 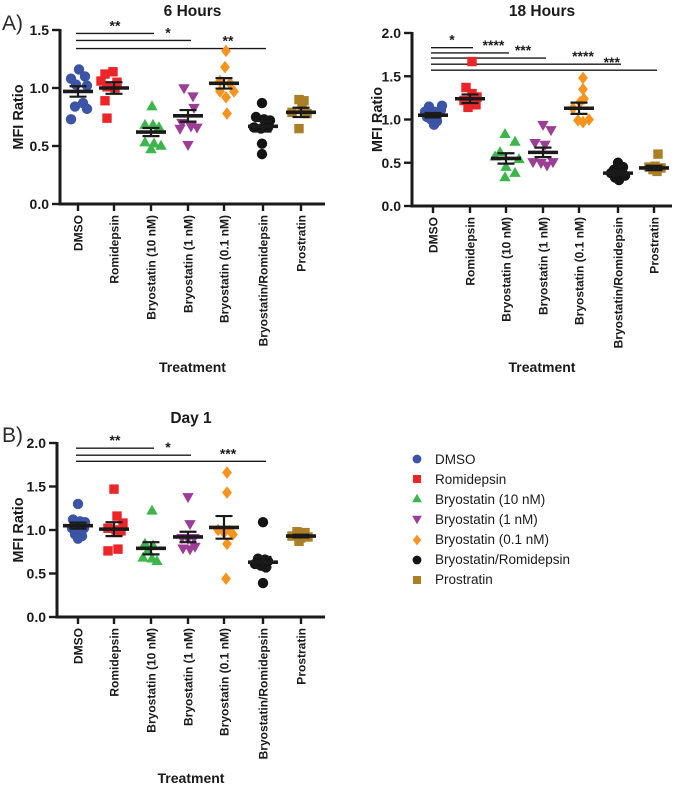 I want to click on x-tick-label: Prostratin, so click(x=302, y=656).